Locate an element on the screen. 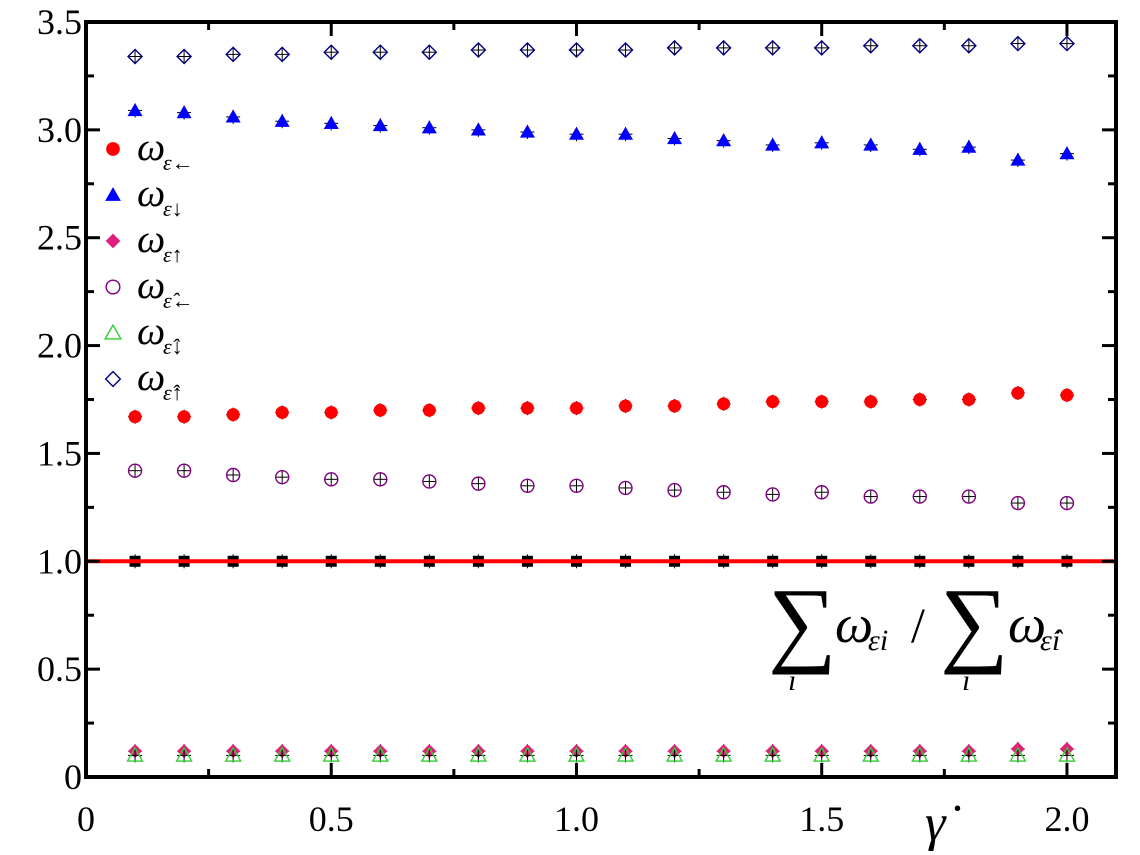  y-tick-label: 1.0 is located at coordinates (59, 561).